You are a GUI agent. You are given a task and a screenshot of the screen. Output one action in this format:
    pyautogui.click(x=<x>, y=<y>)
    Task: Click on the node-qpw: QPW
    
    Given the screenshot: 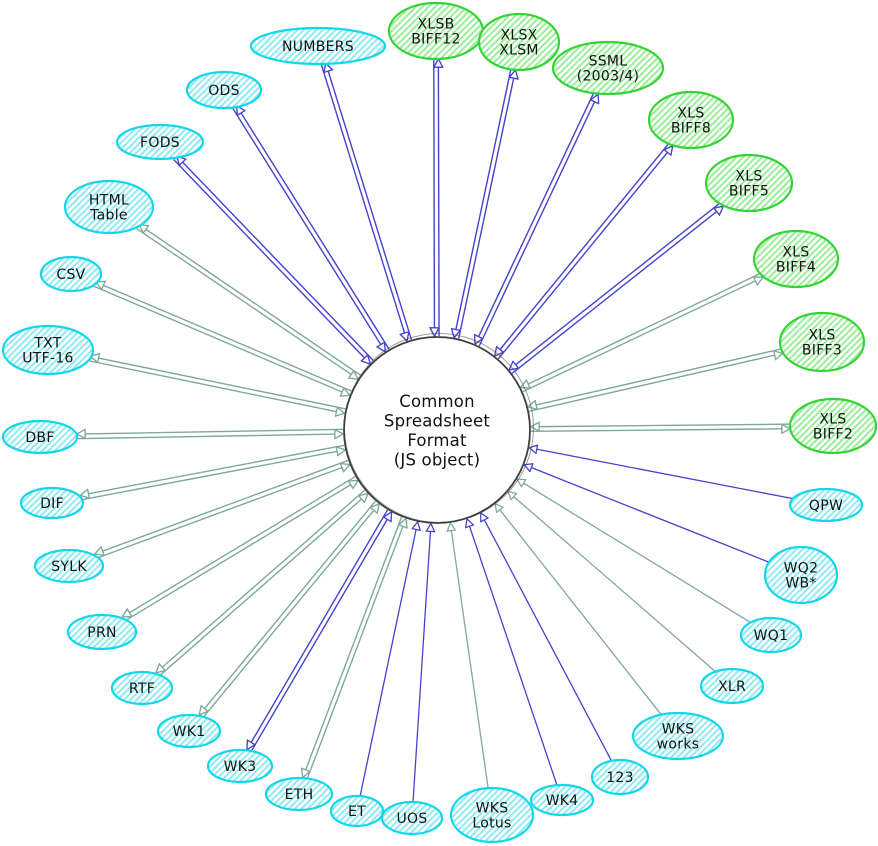 What is the action you would take?
    pyautogui.click(x=826, y=505)
    